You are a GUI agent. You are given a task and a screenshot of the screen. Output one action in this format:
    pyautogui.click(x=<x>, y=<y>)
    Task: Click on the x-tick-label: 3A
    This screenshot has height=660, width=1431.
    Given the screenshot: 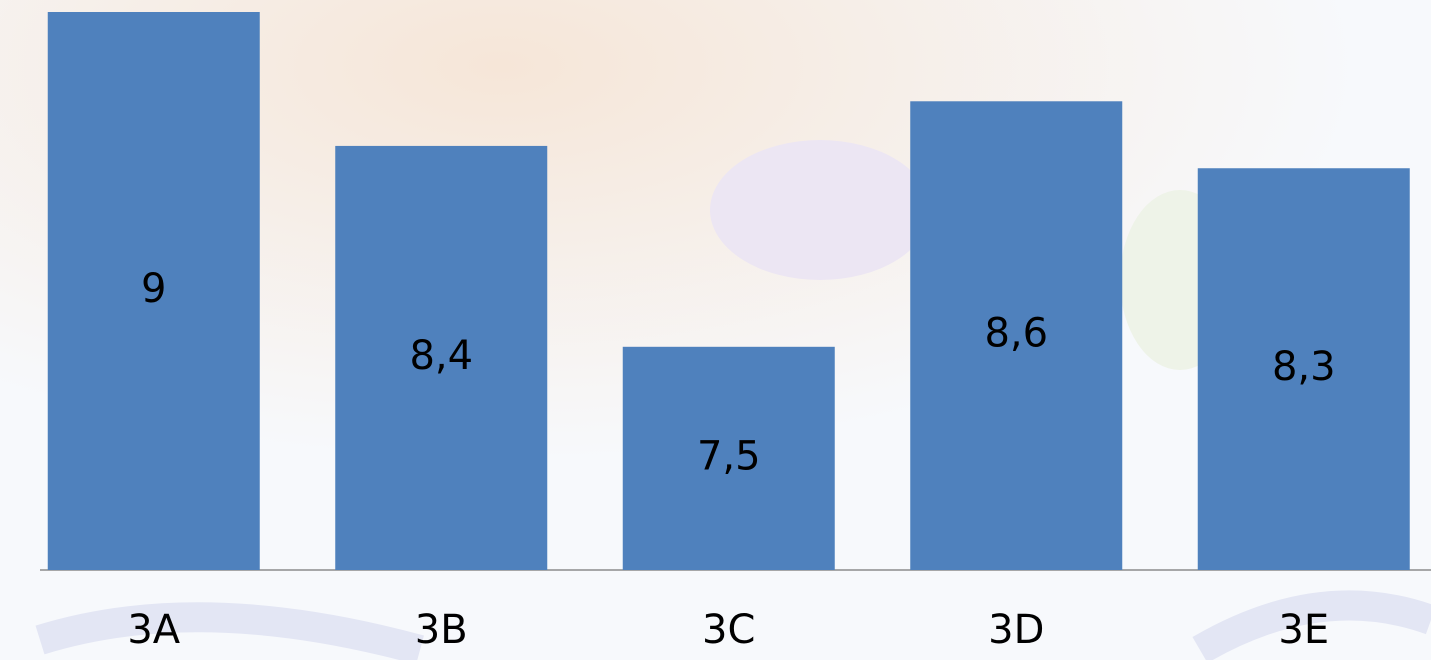 What is the action you would take?
    pyautogui.click(x=153, y=630)
    